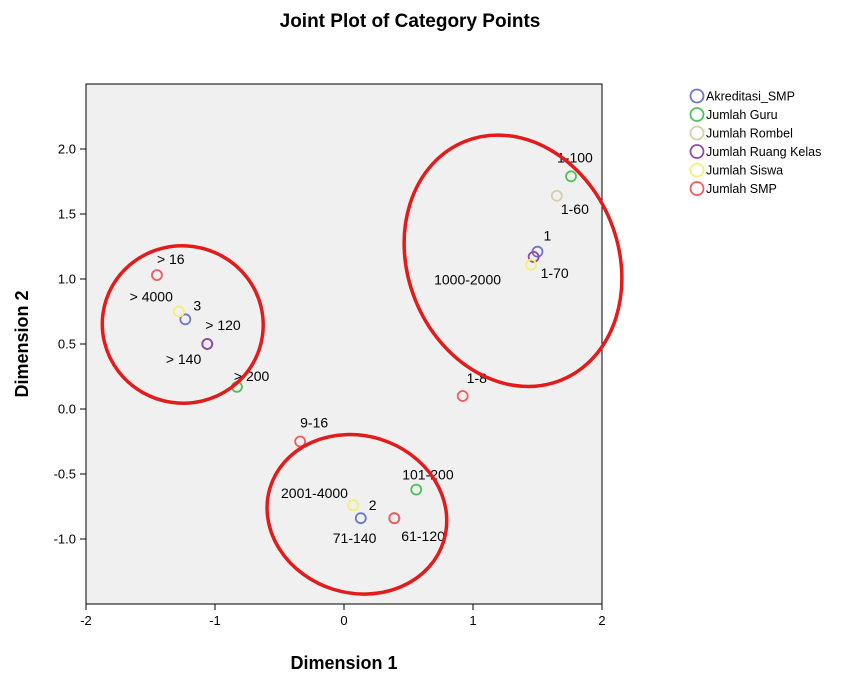 Image resolution: width=866 pixels, height=675 pixels. What do you see at coordinates (763, 152) in the screenshot?
I see `legend-label: Jumlah Ruang Kelas` at bounding box center [763, 152].